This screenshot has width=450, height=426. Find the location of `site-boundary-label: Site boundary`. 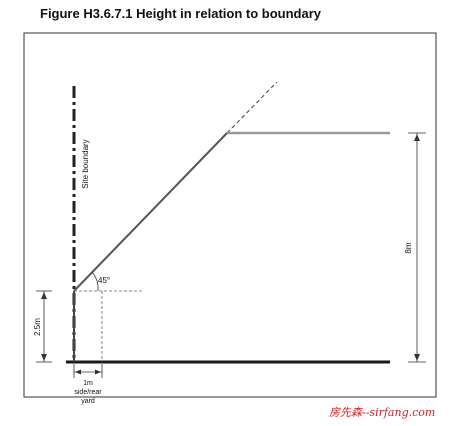

site-boundary-label: Site boundary is located at coordinates (85, 163).